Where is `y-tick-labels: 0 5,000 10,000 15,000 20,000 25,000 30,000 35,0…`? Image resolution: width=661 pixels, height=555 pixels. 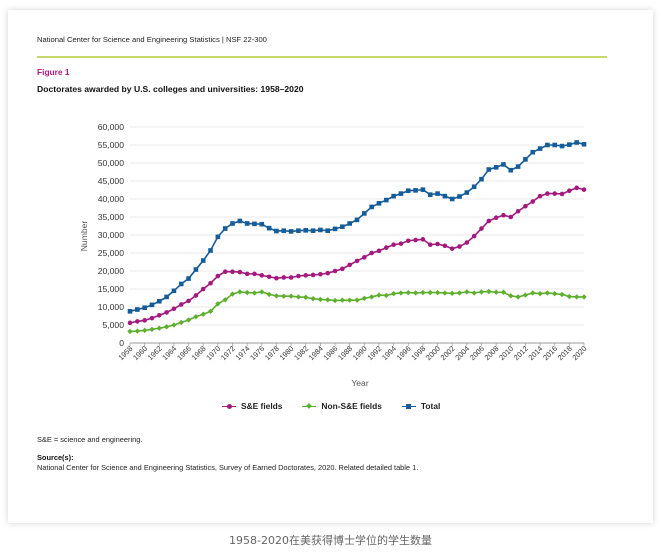
y-tick-labels: 0 5,000 10,000 15,000 20,000 25,000 30,000 35,0… is located at coordinates (111, 235).